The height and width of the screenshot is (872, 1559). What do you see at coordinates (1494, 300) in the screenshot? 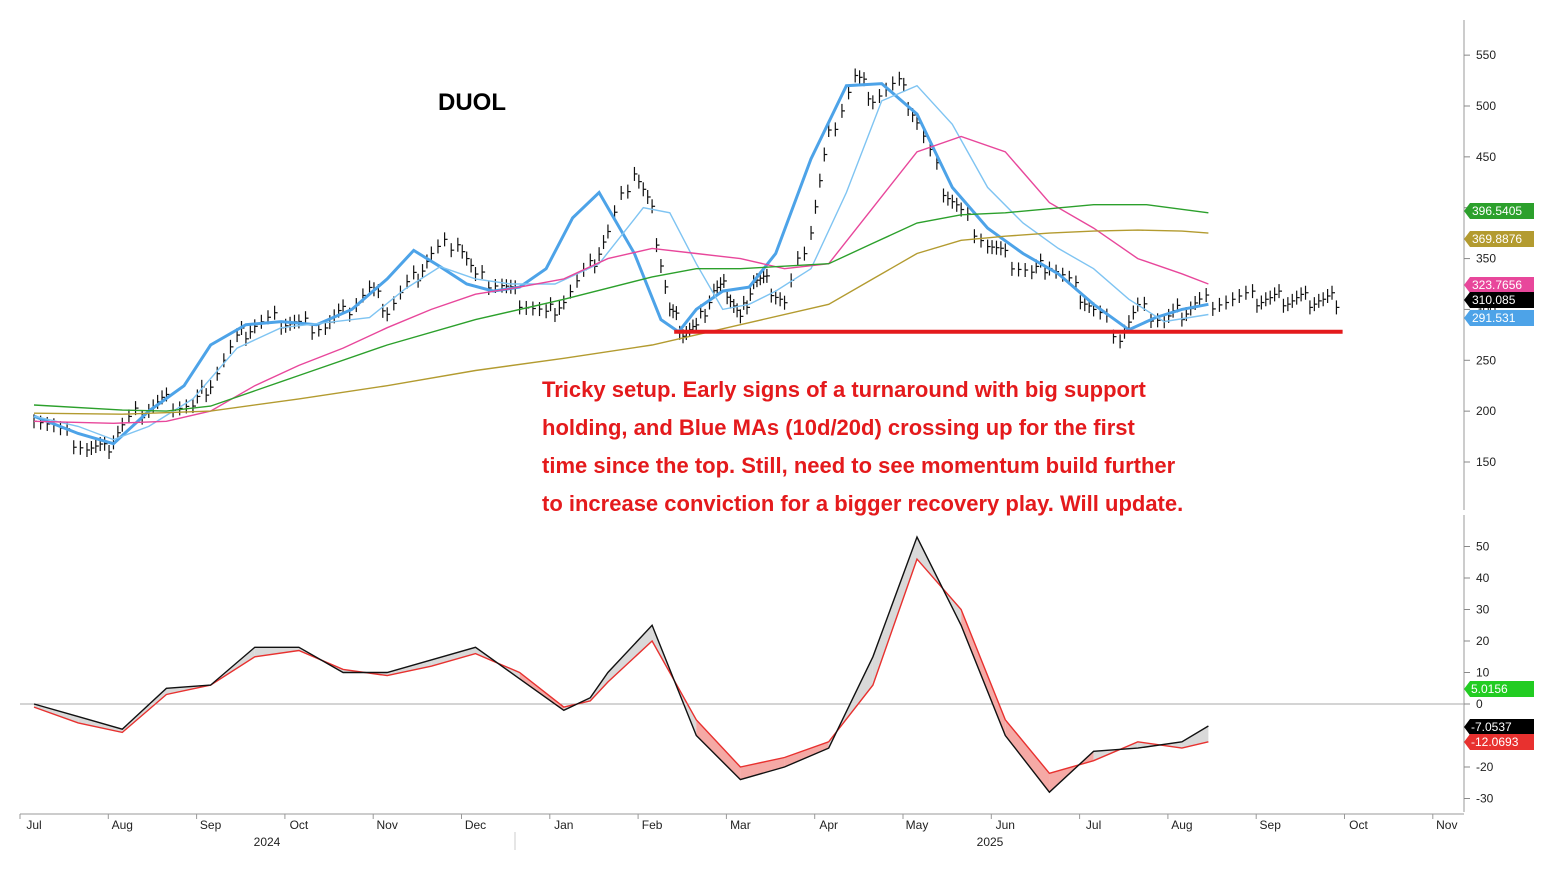
I see `value-tag-label: 310.085` at bounding box center [1494, 300].